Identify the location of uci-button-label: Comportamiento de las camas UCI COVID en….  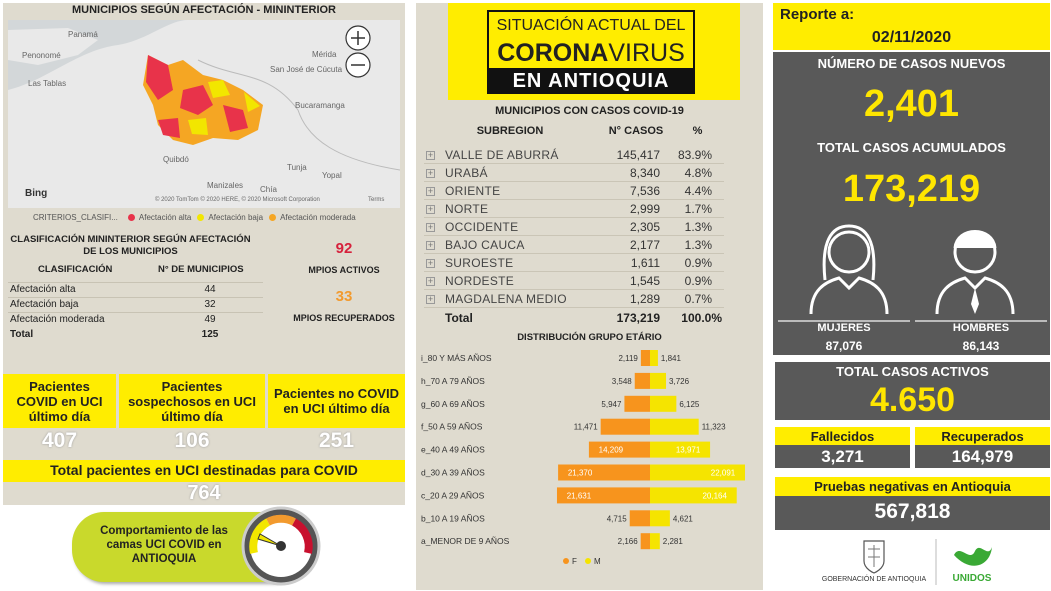
(164, 545).